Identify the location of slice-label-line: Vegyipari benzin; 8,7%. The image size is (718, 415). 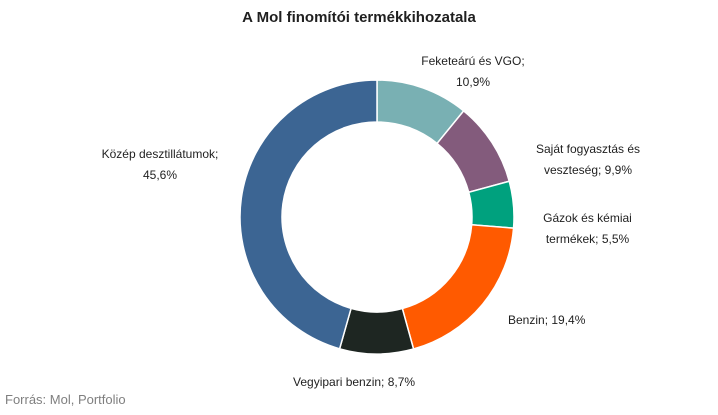
(354, 382).